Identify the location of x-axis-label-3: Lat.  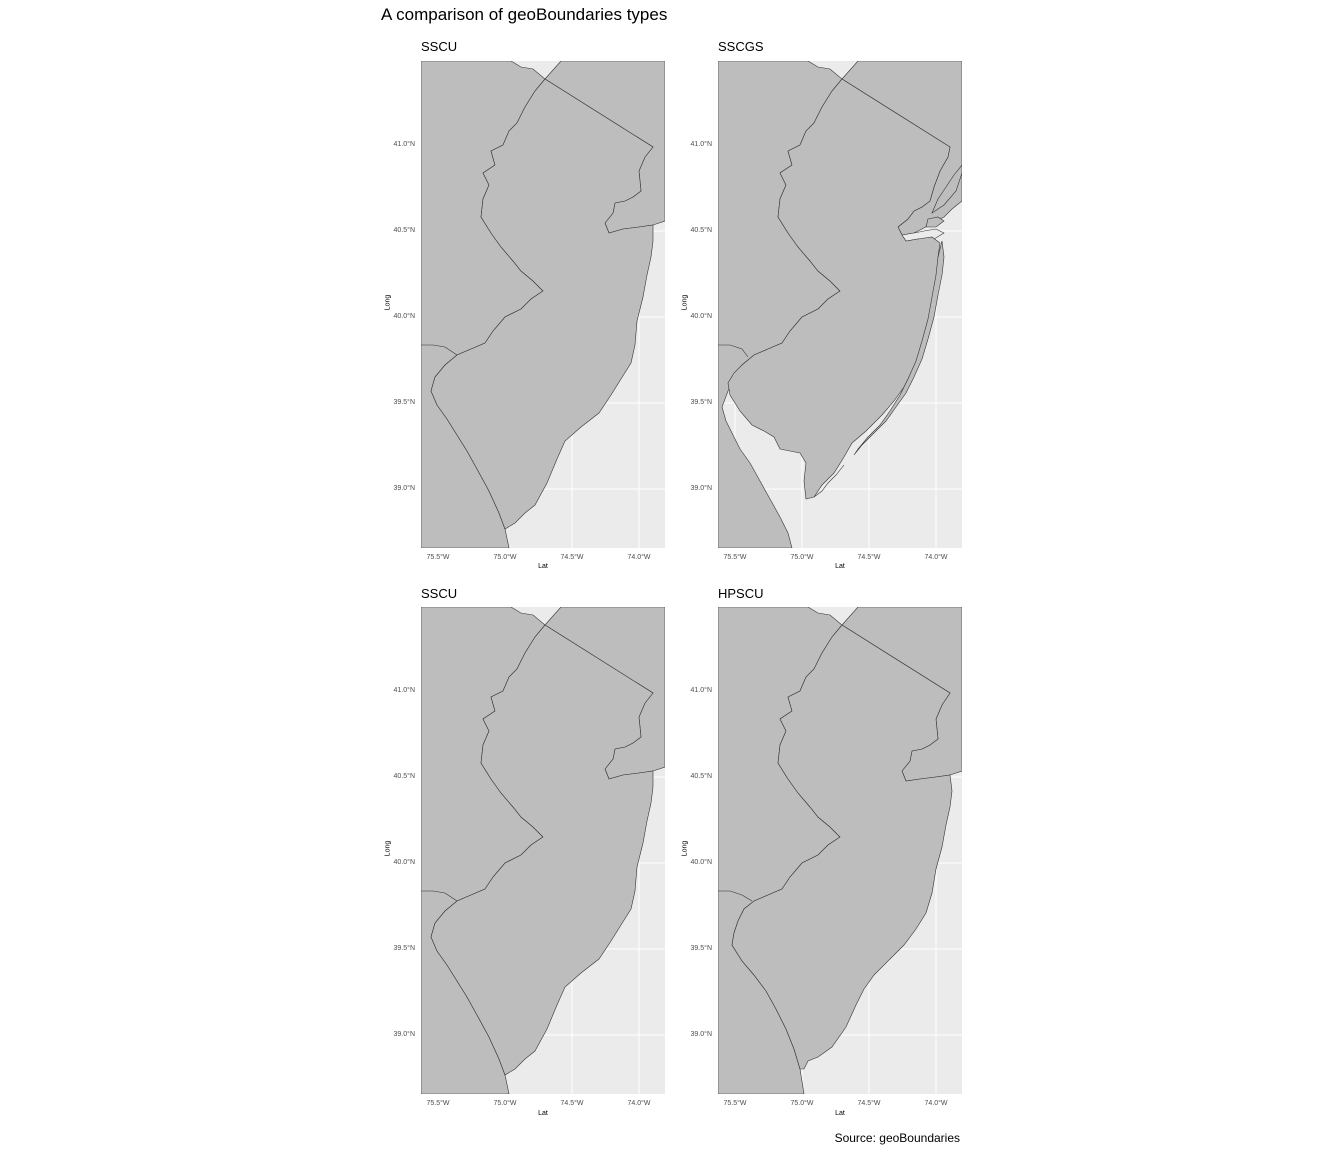
(543, 1113).